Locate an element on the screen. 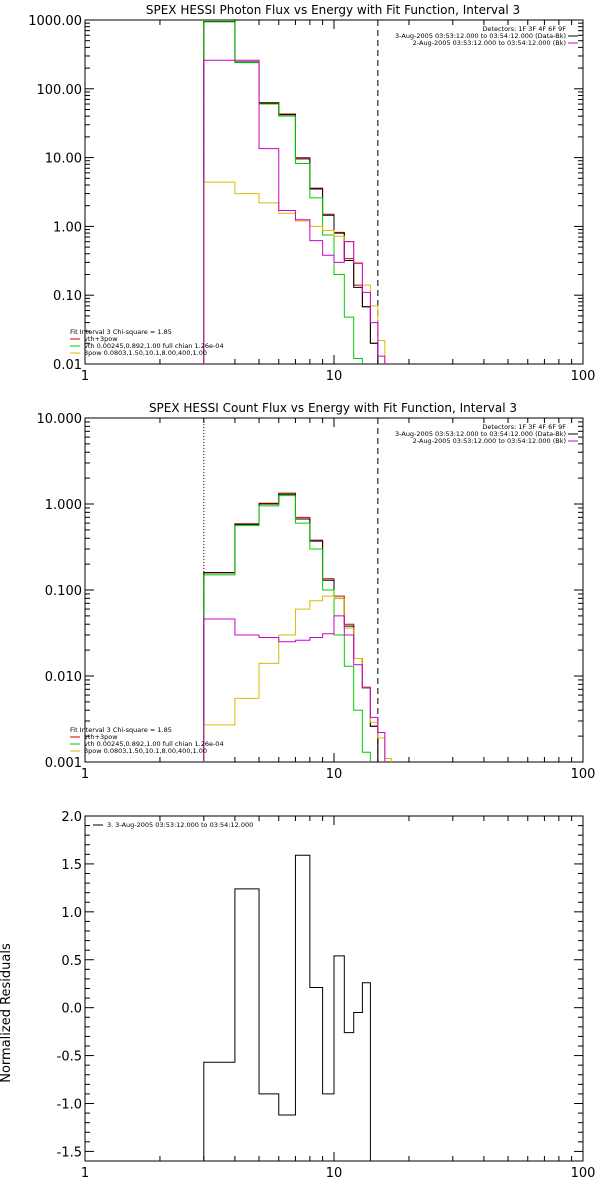 The height and width of the screenshot is (1200, 600). y-tick-label: 0.01 is located at coordinates (67, 365).